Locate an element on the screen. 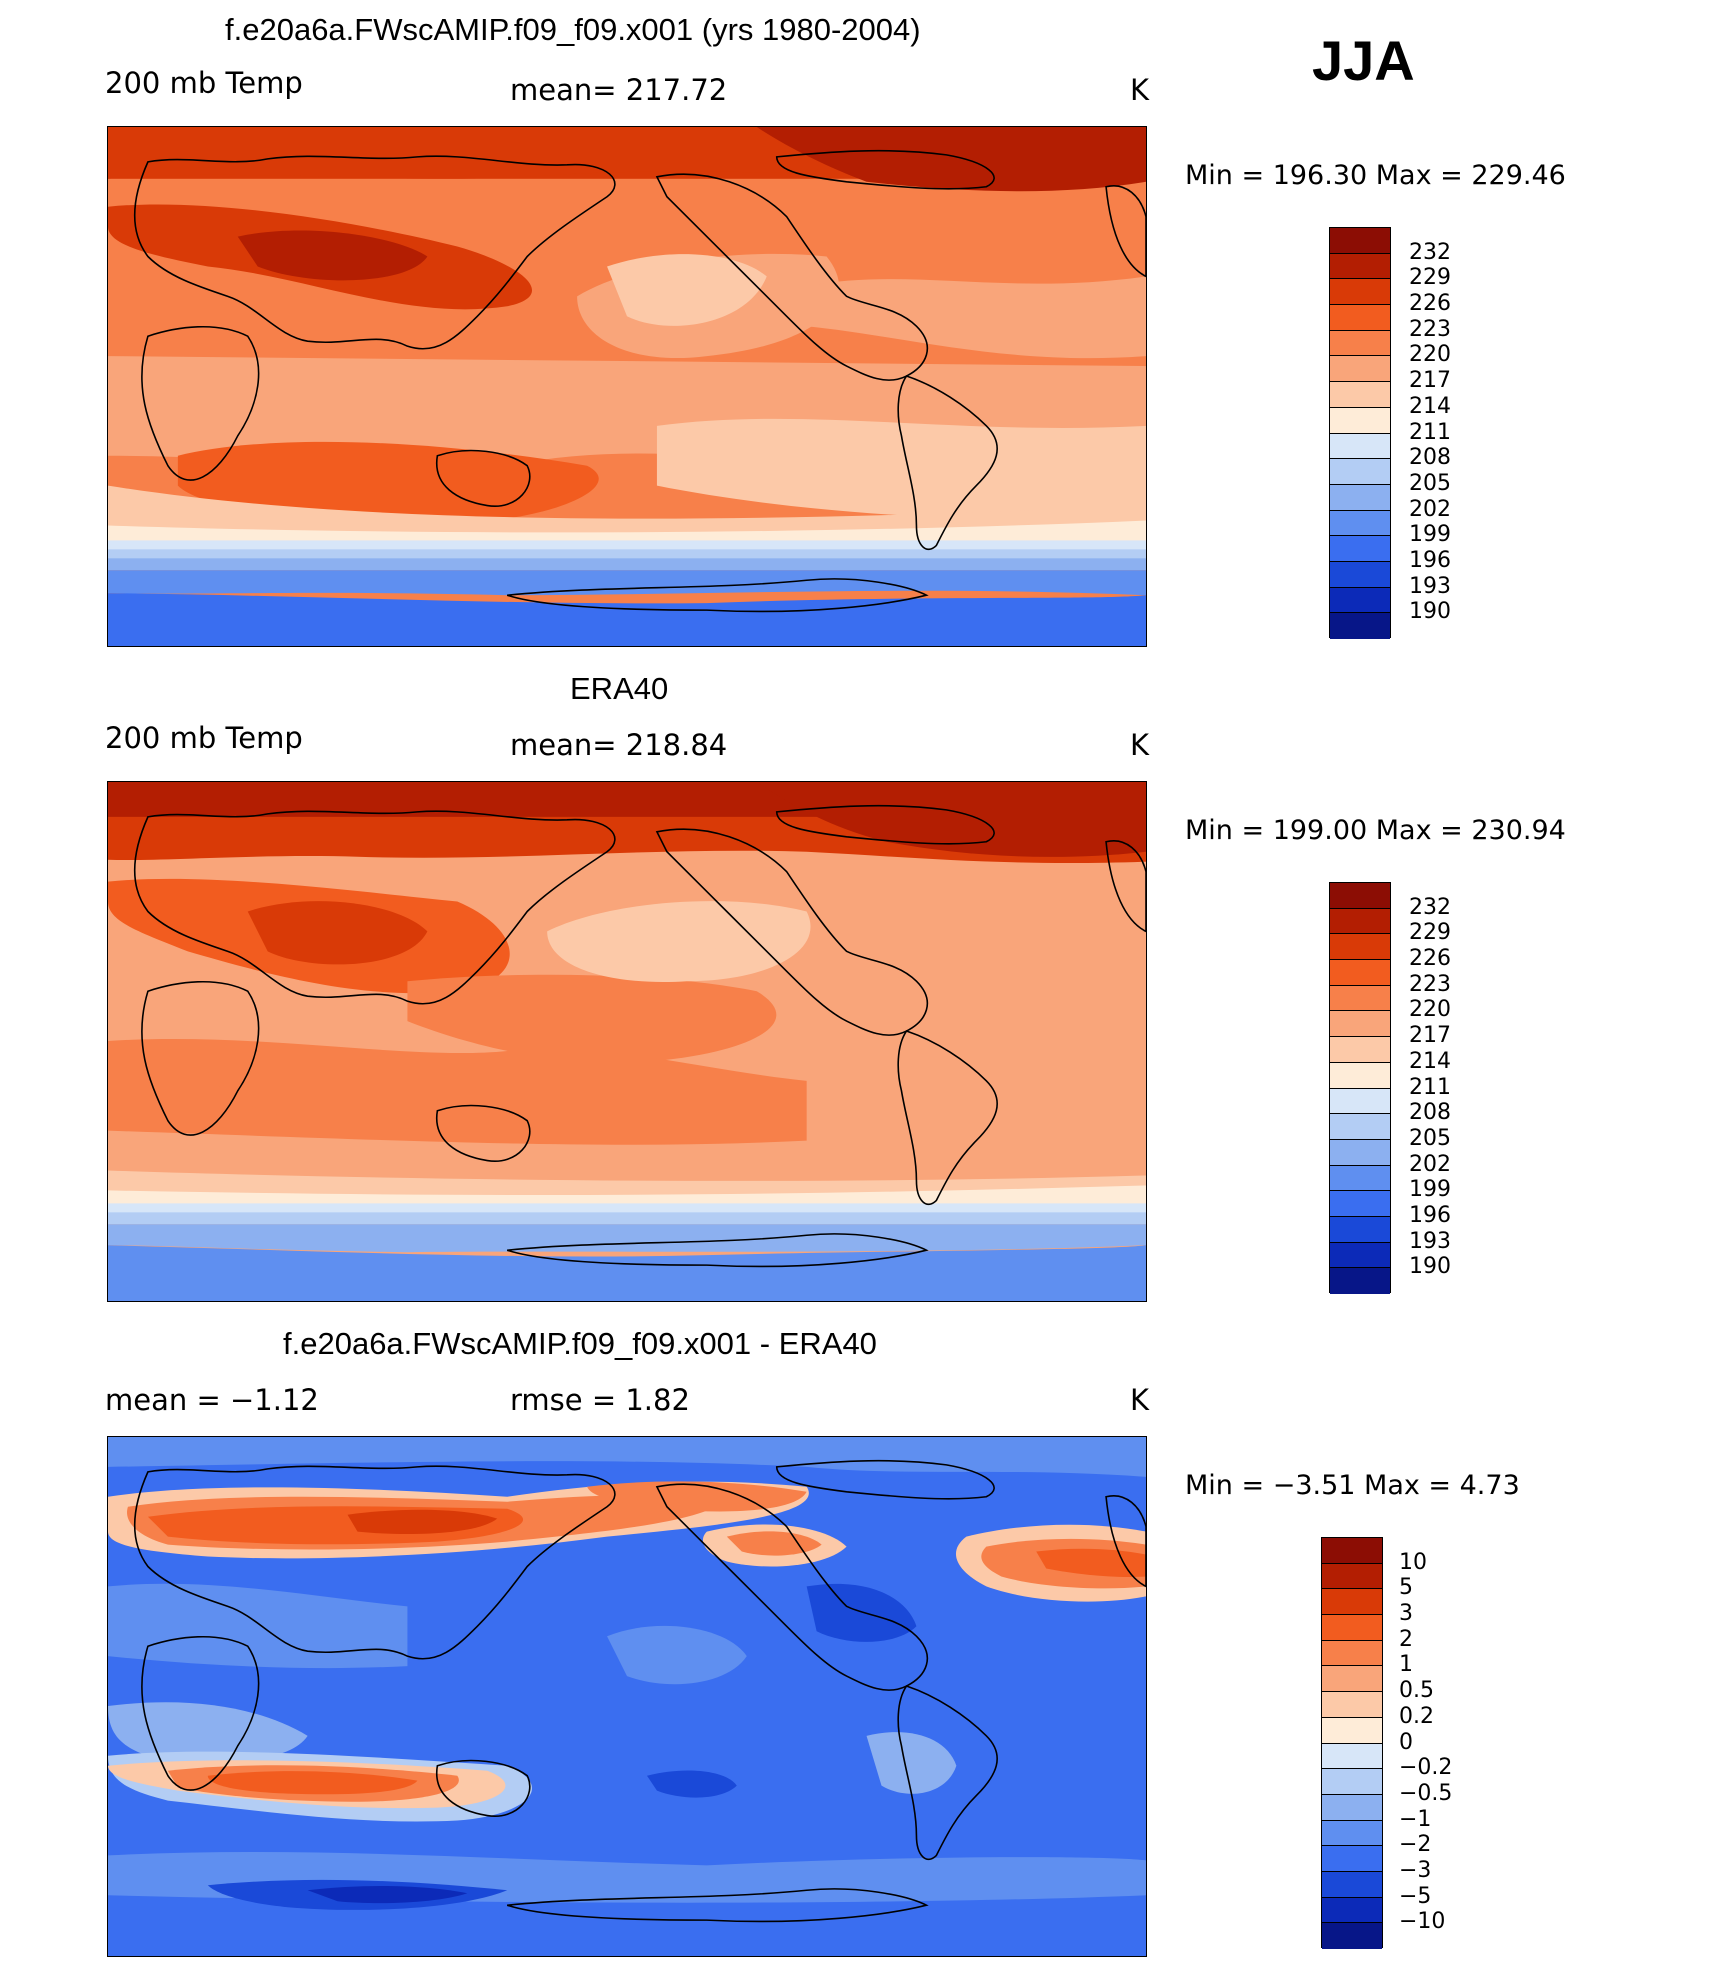 This screenshot has height=1963, width=1710. panel2-mean-label: mean= 218.84 is located at coordinates (619, 745).